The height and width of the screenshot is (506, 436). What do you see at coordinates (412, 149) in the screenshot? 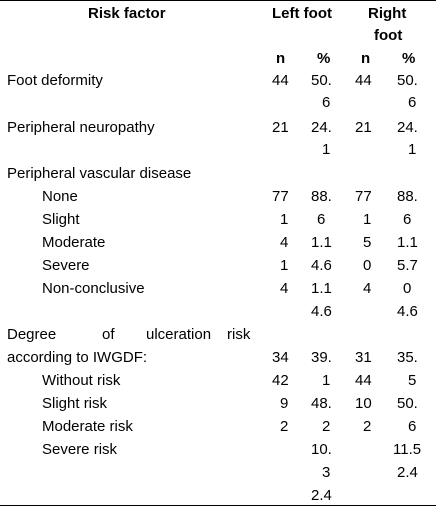
I see `cell-right-pct-cont: 1` at bounding box center [412, 149].